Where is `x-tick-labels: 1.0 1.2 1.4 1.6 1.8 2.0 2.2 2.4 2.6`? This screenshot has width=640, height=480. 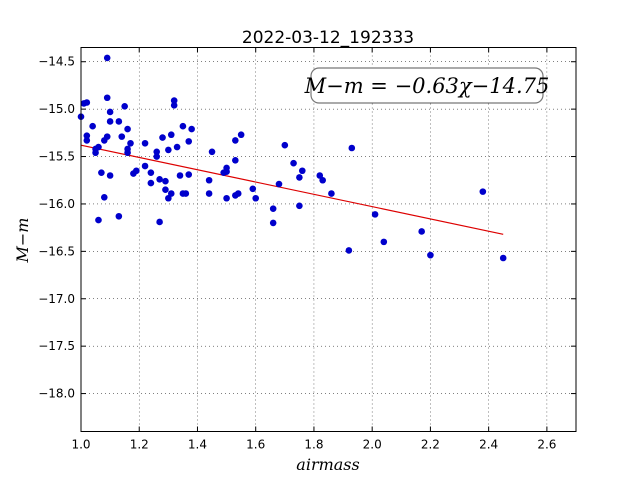 x-tick-labels: 1.0 1.2 1.4 1.6 1.8 2.0 2.2 2.4 2.6 is located at coordinates (313, 445).